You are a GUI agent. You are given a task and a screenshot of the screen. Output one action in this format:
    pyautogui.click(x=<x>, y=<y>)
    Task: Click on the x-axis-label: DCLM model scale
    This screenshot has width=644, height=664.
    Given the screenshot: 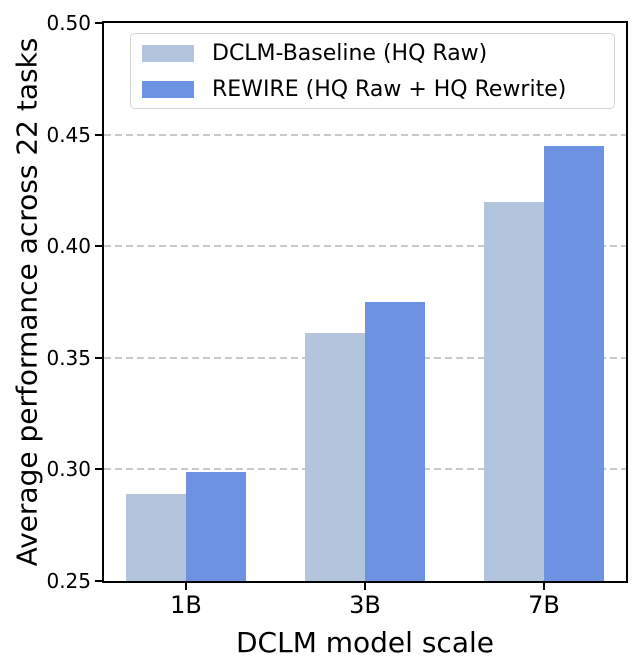 What is the action you would take?
    pyautogui.click(x=364, y=642)
    